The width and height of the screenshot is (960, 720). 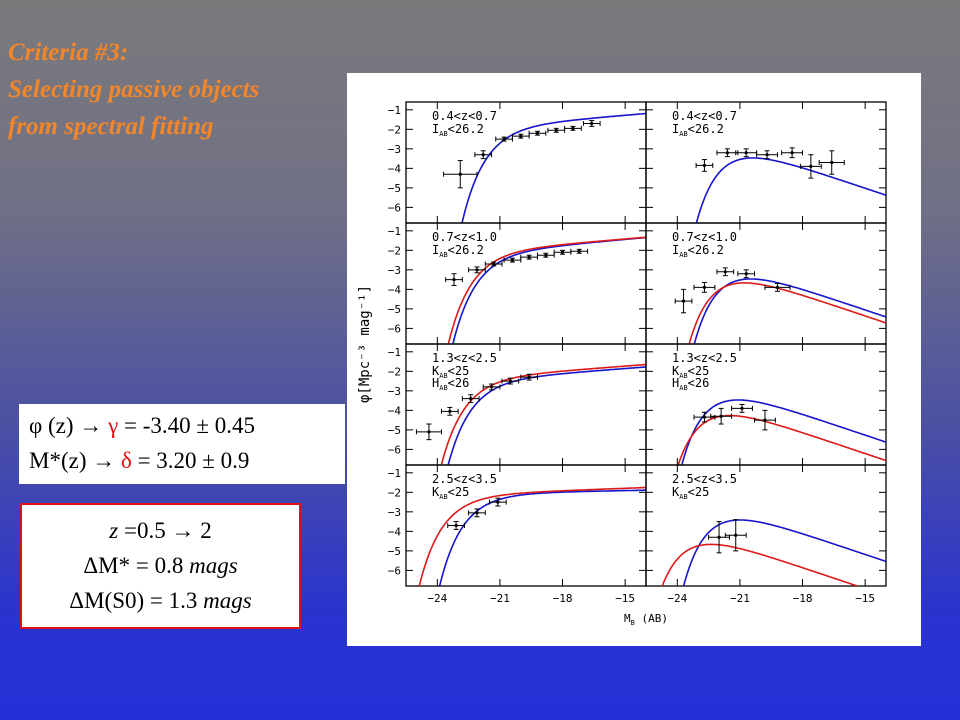 What do you see at coordinates (183, 530) in the screenshot?
I see `redshift-arrow: →` at bounding box center [183, 530].